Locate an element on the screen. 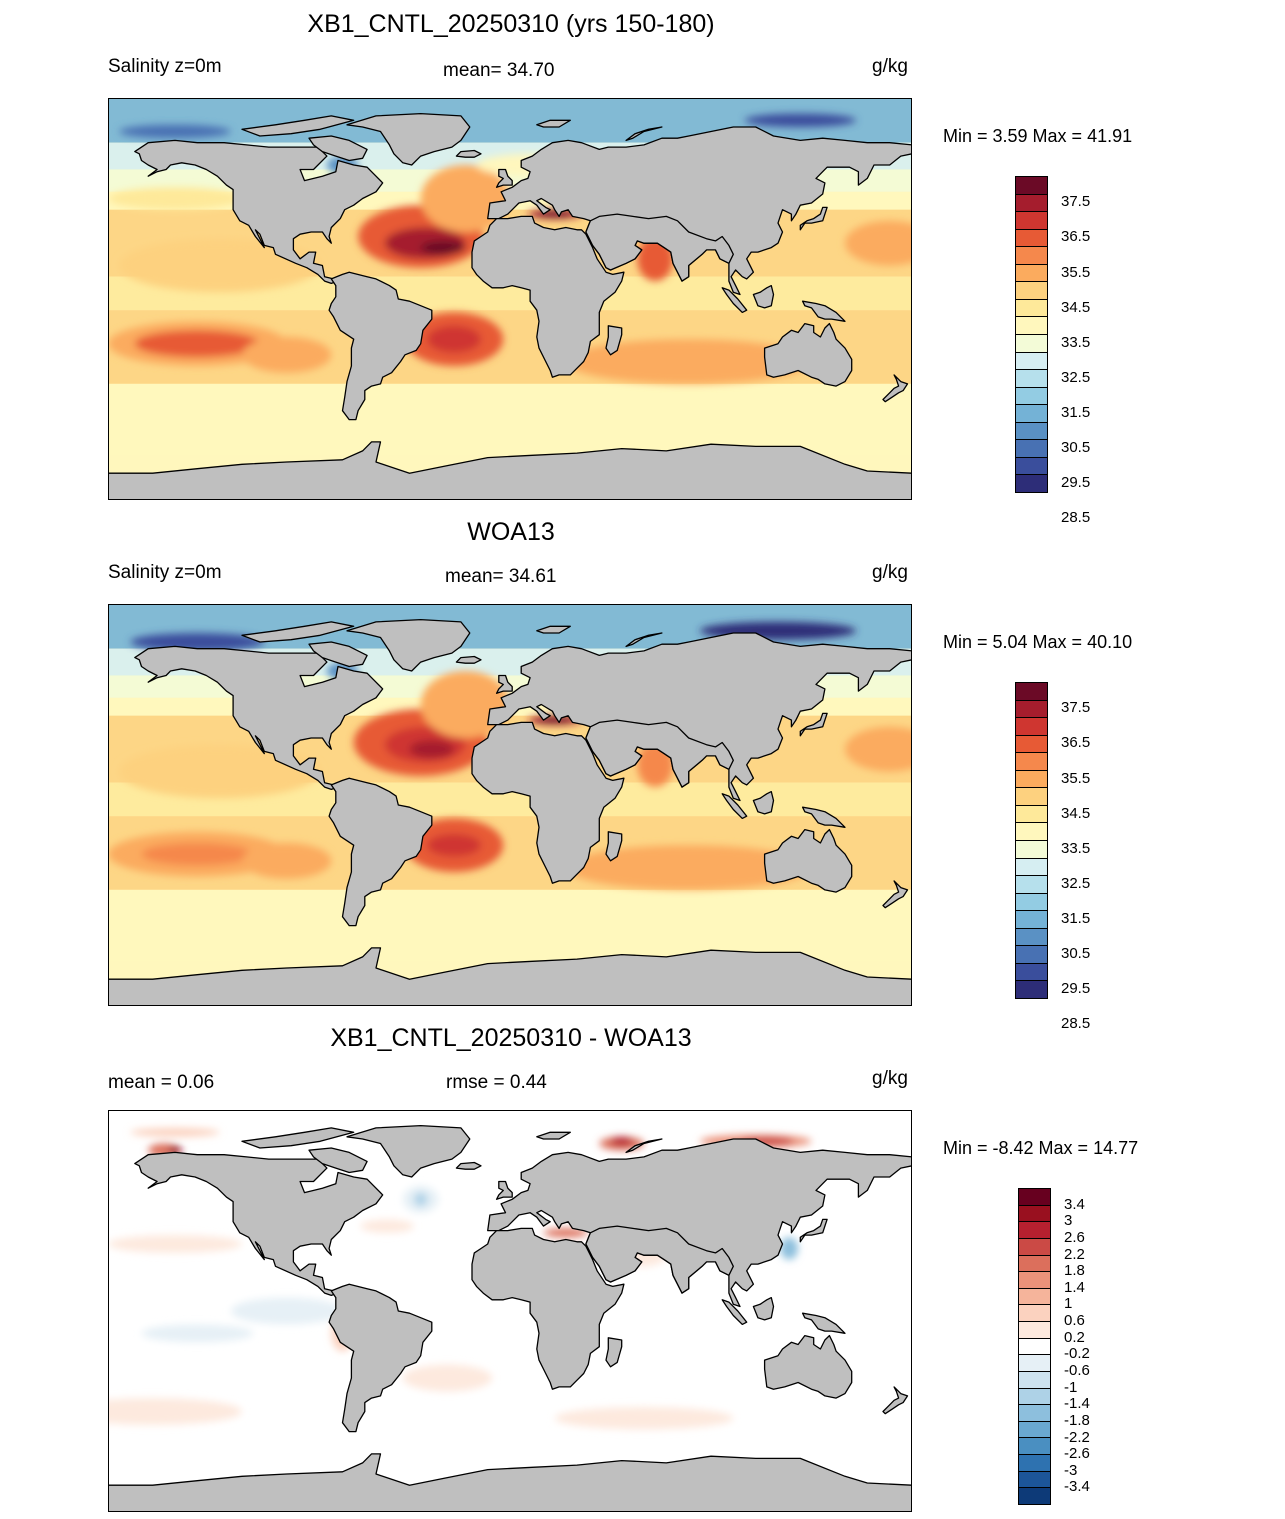 The image size is (1285, 1519). land-uk is located at coordinates (504, 1190).